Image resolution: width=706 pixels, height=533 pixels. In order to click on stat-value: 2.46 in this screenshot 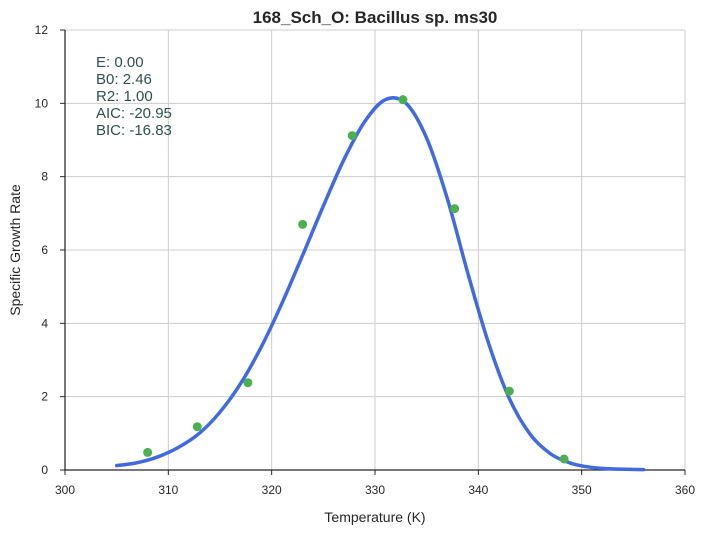, I will do `click(137, 79)`.